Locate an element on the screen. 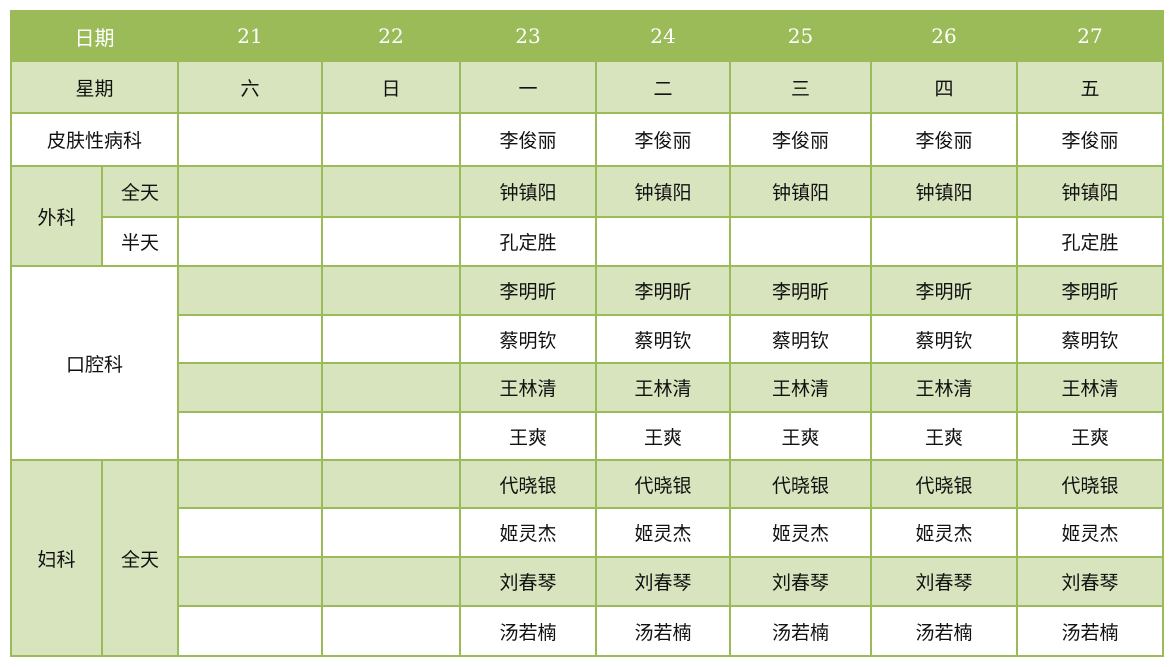  table-row: 王林清 王林清 王林清 王林清 王林清 is located at coordinates (587, 387).